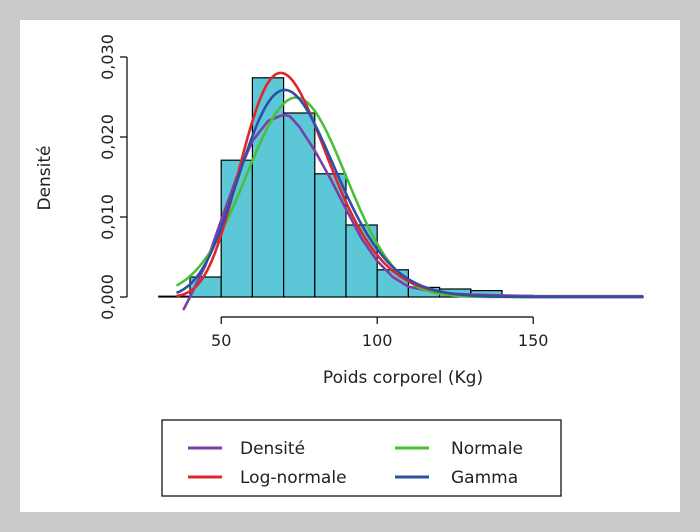 Image resolution: width=700 pixels, height=532 pixels. What do you see at coordinates (107, 57) in the screenshot?
I see `y-tick-label: 0,030` at bounding box center [107, 57].